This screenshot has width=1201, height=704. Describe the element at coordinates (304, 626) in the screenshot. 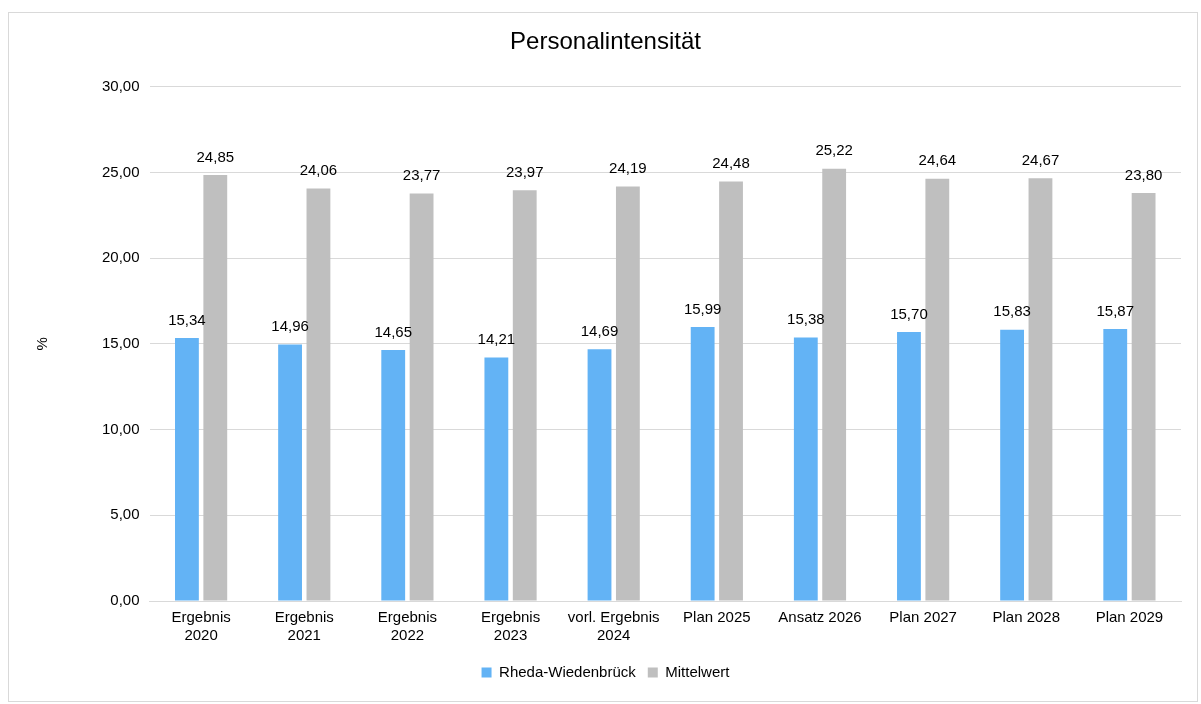

I see `x-tick-label: Ergebnis 2021` at that location.